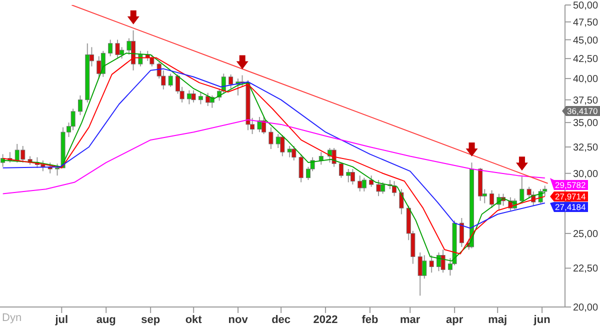  Describe the element at coordinates (585, 6) in the screenshot. I see `y-tick-label: 50,00` at that location.